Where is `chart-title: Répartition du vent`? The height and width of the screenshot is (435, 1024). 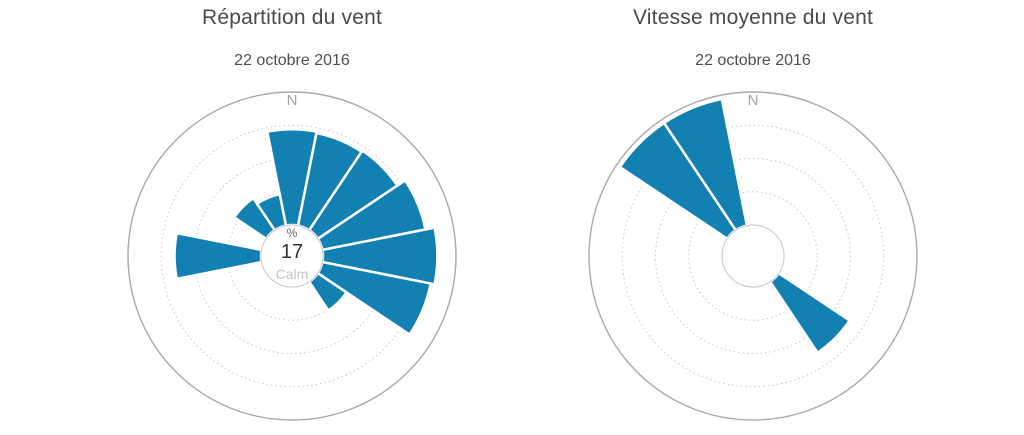
chart-title: Répartition du vent is located at coordinates (292, 17).